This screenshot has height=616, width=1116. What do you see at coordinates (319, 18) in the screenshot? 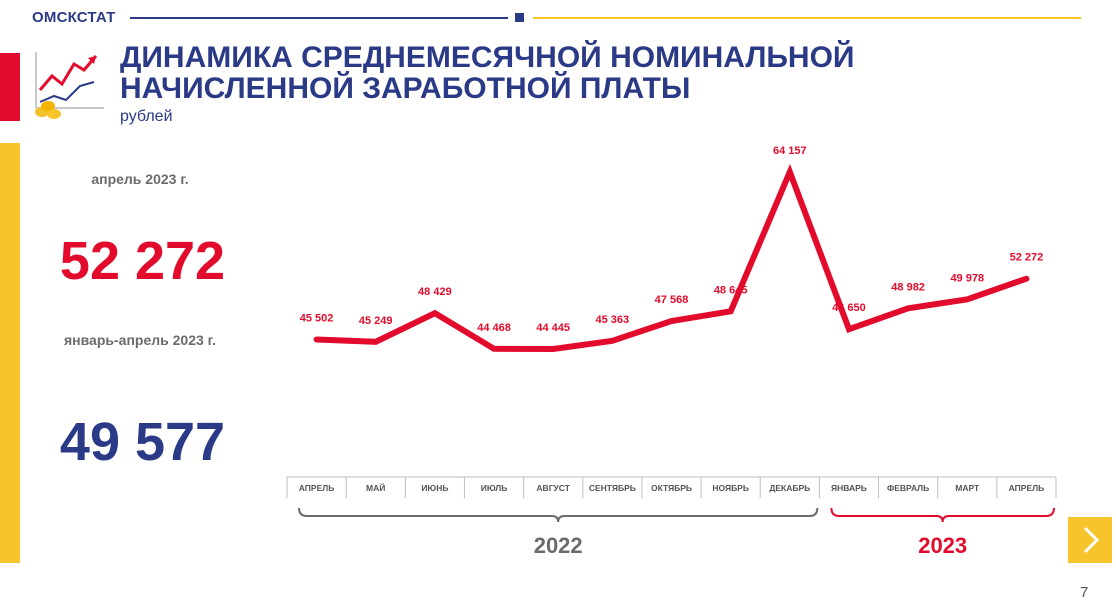
I see `header-divider-blue` at bounding box center [319, 18].